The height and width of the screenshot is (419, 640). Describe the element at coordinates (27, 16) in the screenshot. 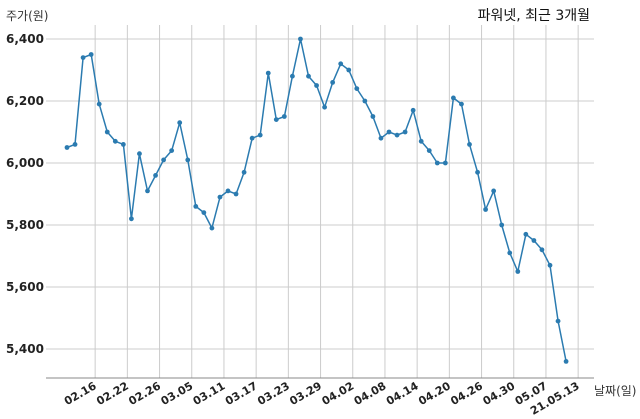

I see `y-axis-label: 주가(원)` at that location.